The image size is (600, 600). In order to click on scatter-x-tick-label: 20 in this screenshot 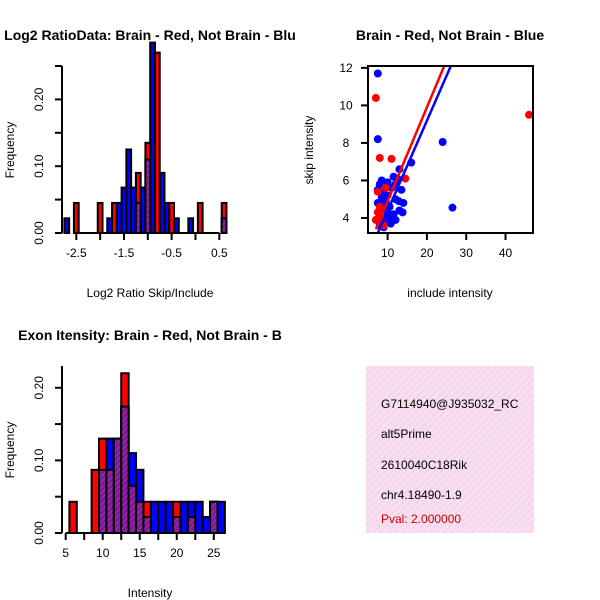, I will do `click(427, 253)`.